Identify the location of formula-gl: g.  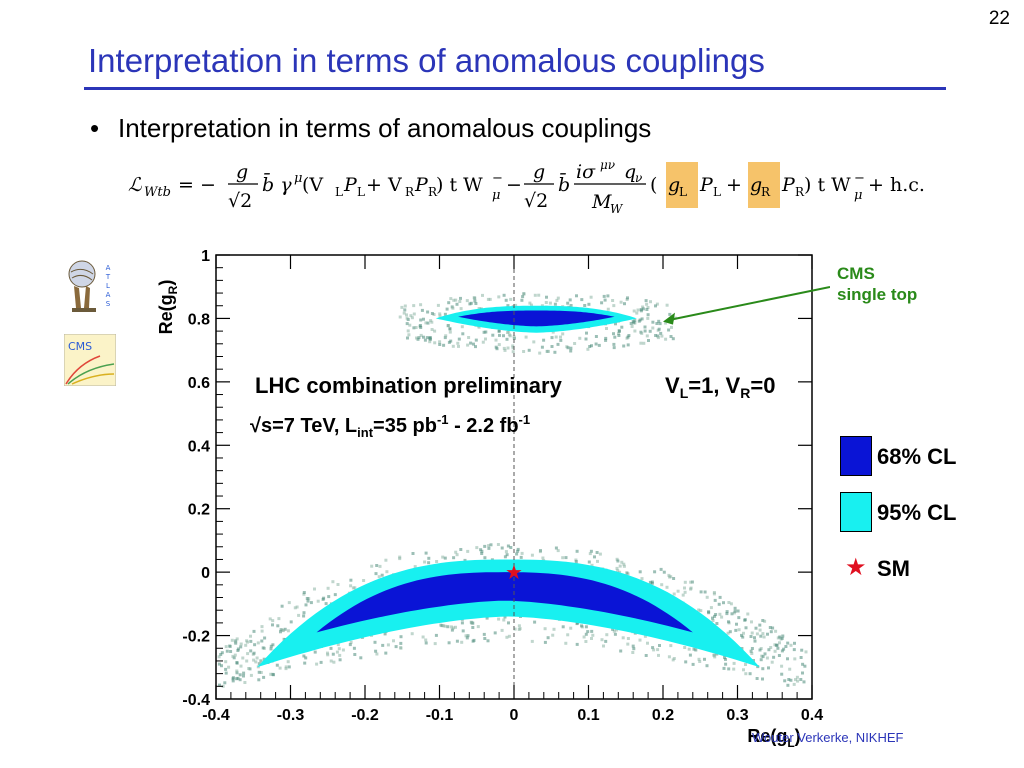
(674, 185).